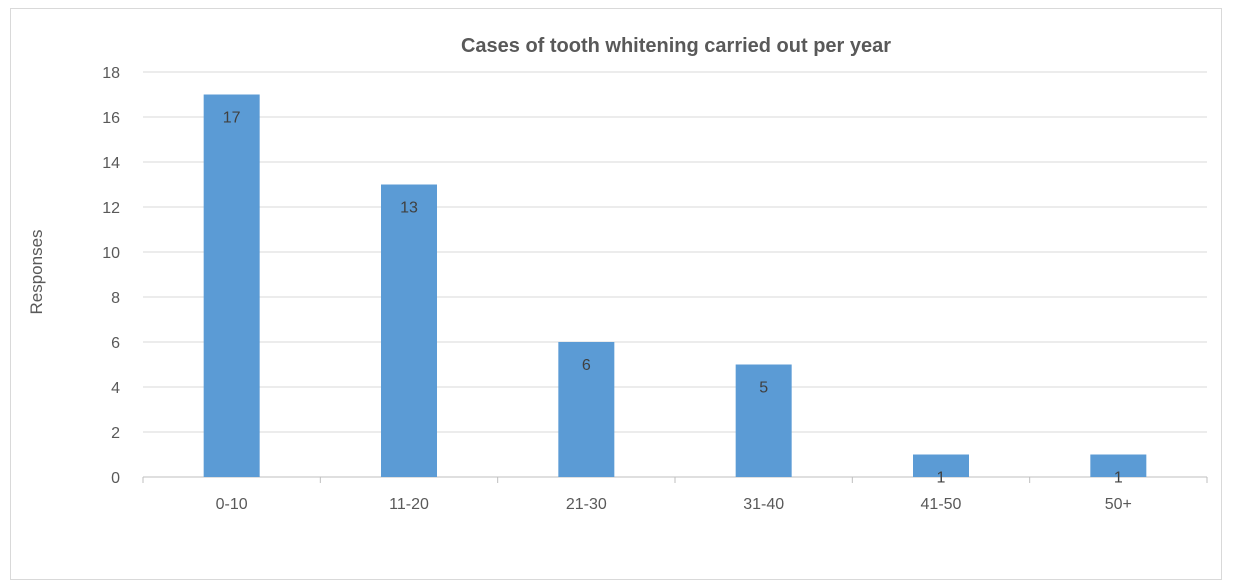 The height and width of the screenshot is (588, 1233). Describe the element at coordinates (115, 298) in the screenshot. I see `y-tick-label: 8` at that location.